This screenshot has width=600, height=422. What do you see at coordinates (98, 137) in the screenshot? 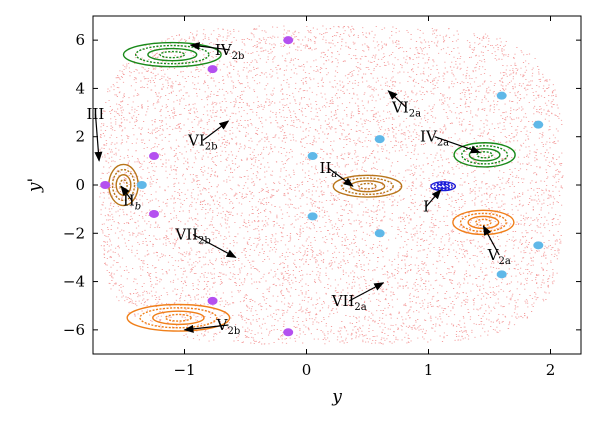
I see `annotation-arrow-III` at bounding box center [98, 137].